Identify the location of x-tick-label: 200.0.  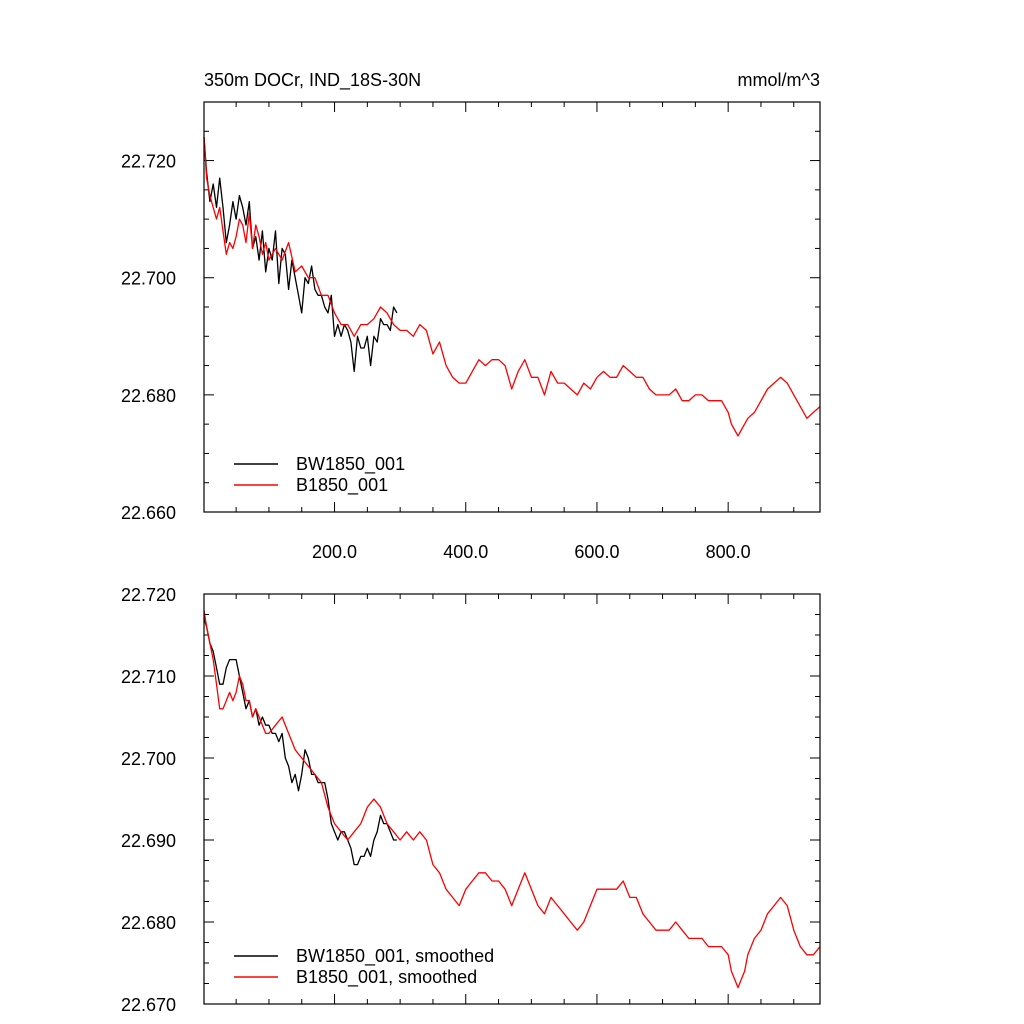
(334, 552).